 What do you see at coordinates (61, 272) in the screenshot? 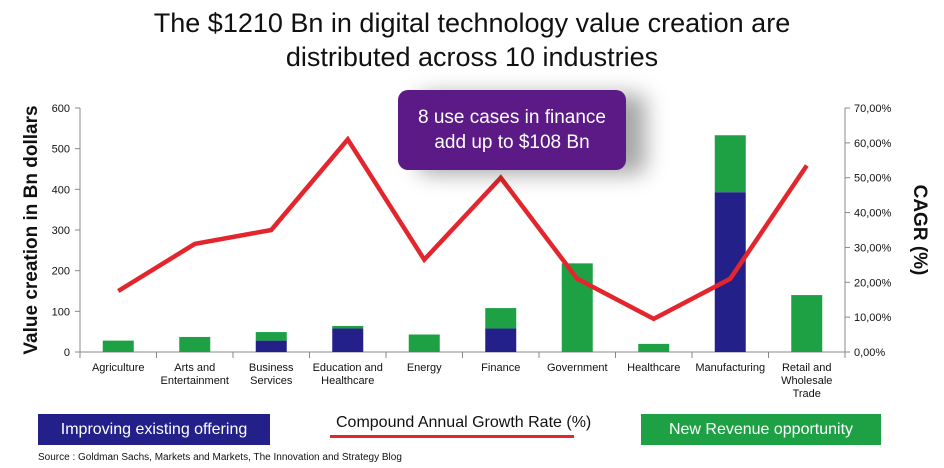
I see `y-tick-label: 200` at bounding box center [61, 272].